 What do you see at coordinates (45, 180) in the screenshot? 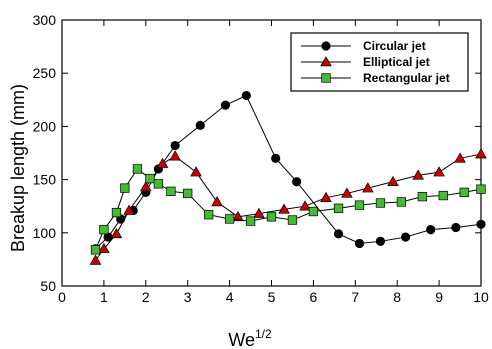
I see `y-tick-label: 150` at bounding box center [45, 180].